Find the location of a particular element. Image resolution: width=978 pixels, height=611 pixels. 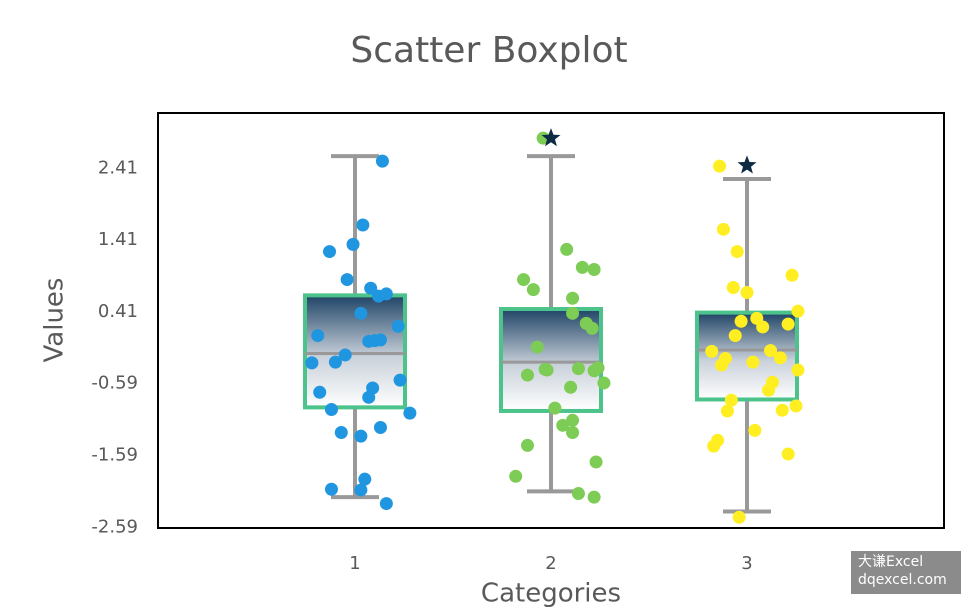

y-tick-label: -2.59 is located at coordinates (114, 526).